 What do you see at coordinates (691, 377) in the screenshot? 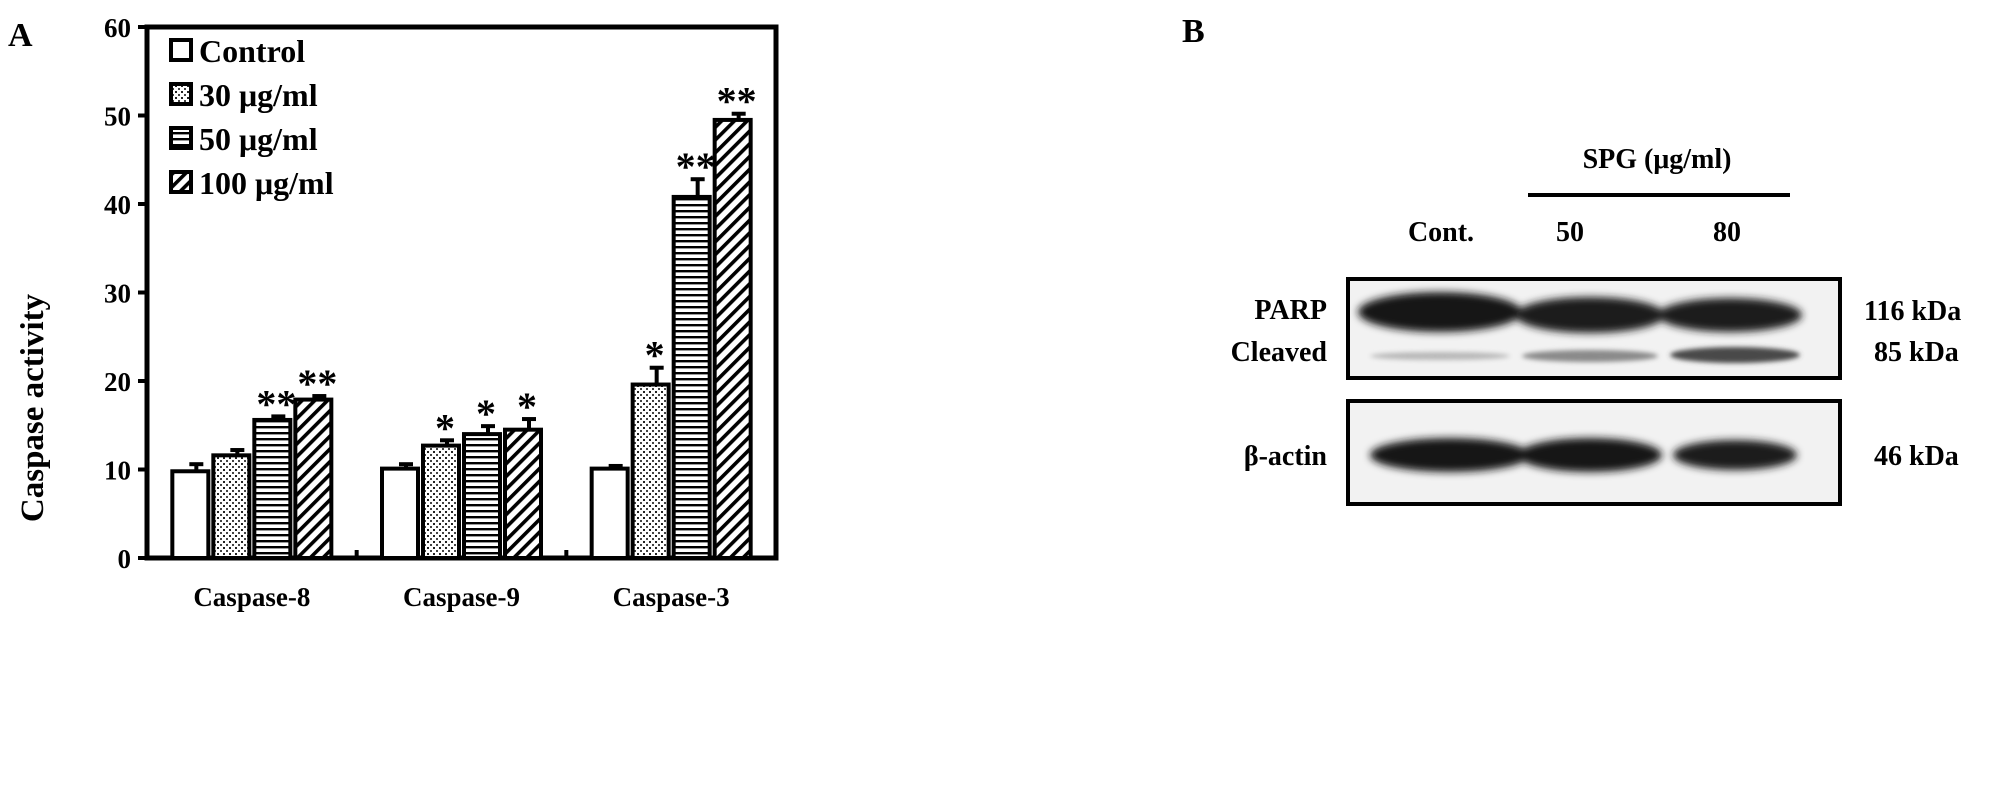
I see `bar-caspase-3-50-g-ml` at bounding box center [691, 377].